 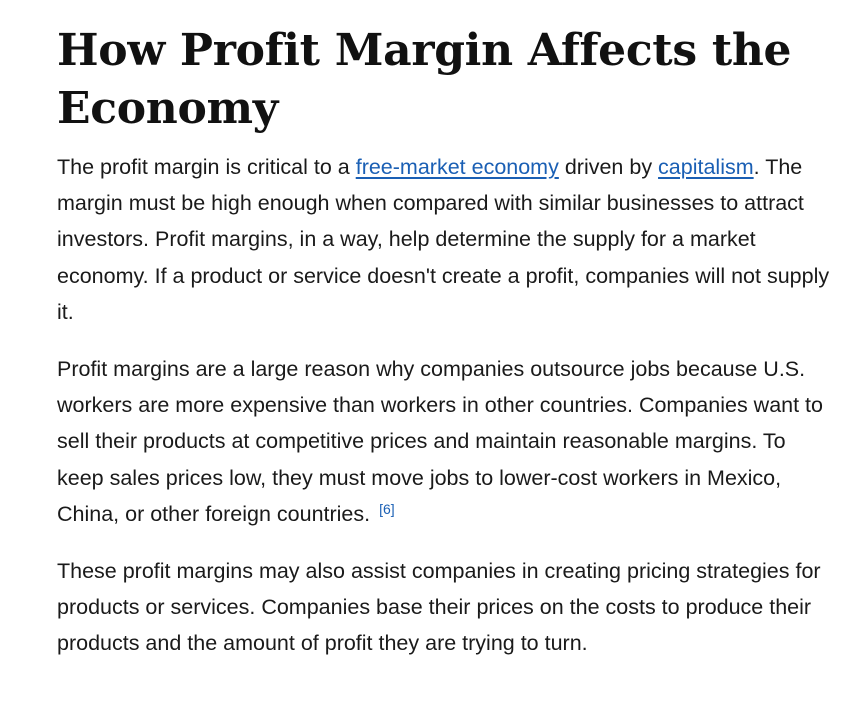 I want to click on citation-6-link: [6], so click(x=387, y=508).